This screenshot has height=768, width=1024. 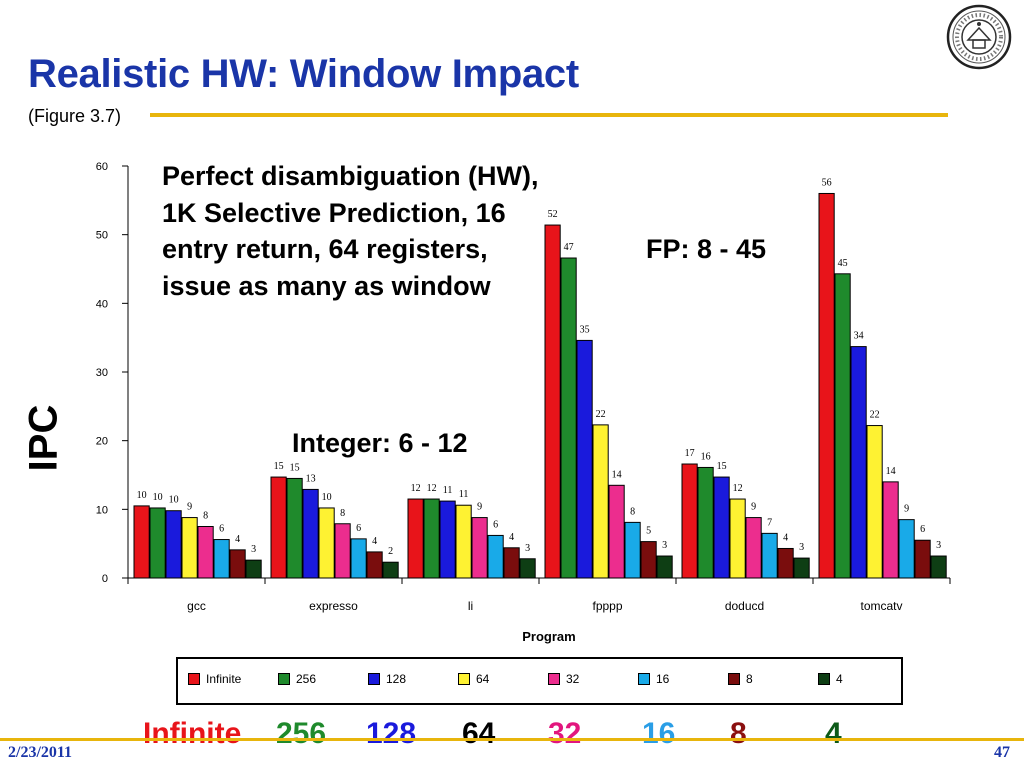 I want to click on x-tick-label: fpppp, so click(x=607, y=606).